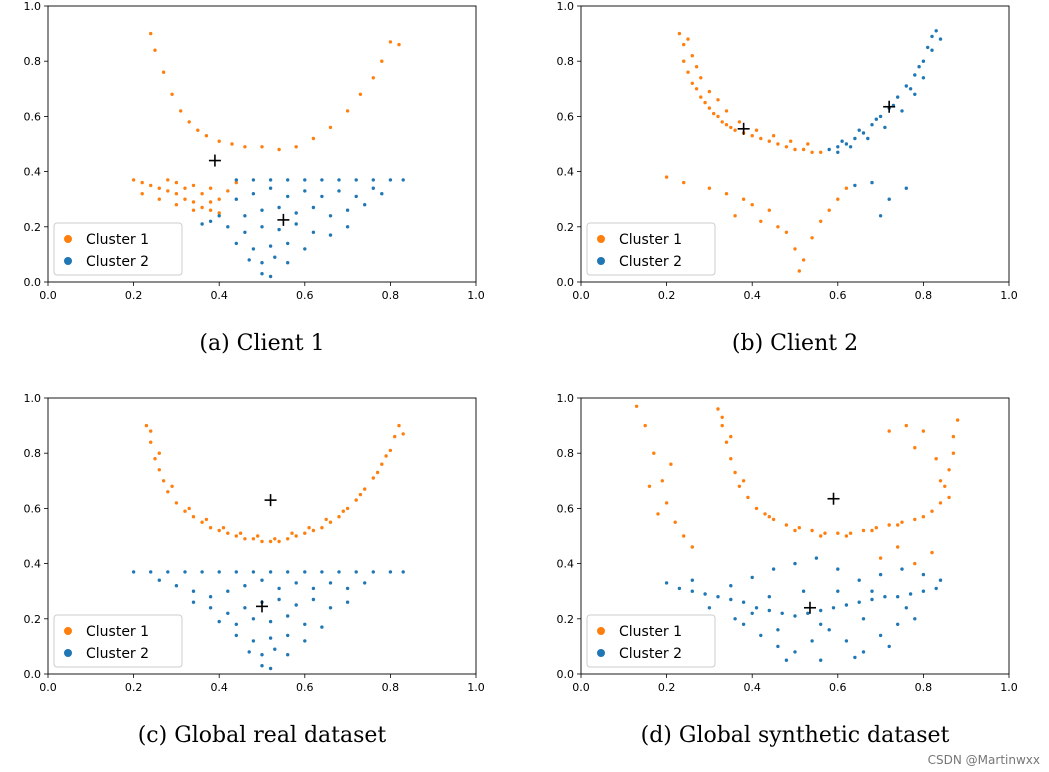 The height and width of the screenshot is (772, 1049). I want to click on x-tick-label: 0.4, so click(752, 687).